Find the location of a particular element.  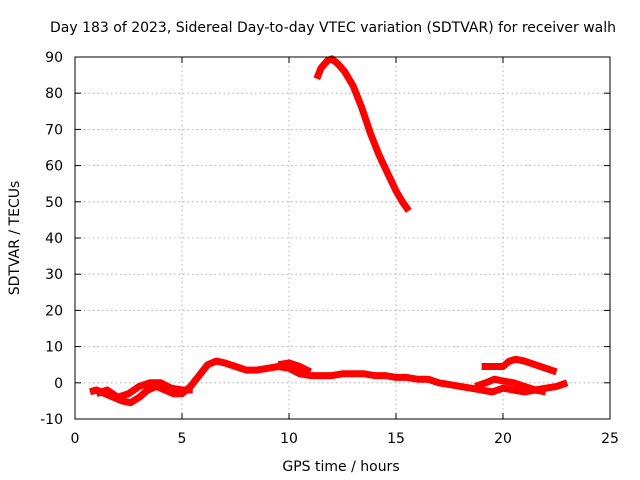

y-tick-labels: -10 0 10 20 30 40 50 60 70 80 90 is located at coordinates (51, 239).